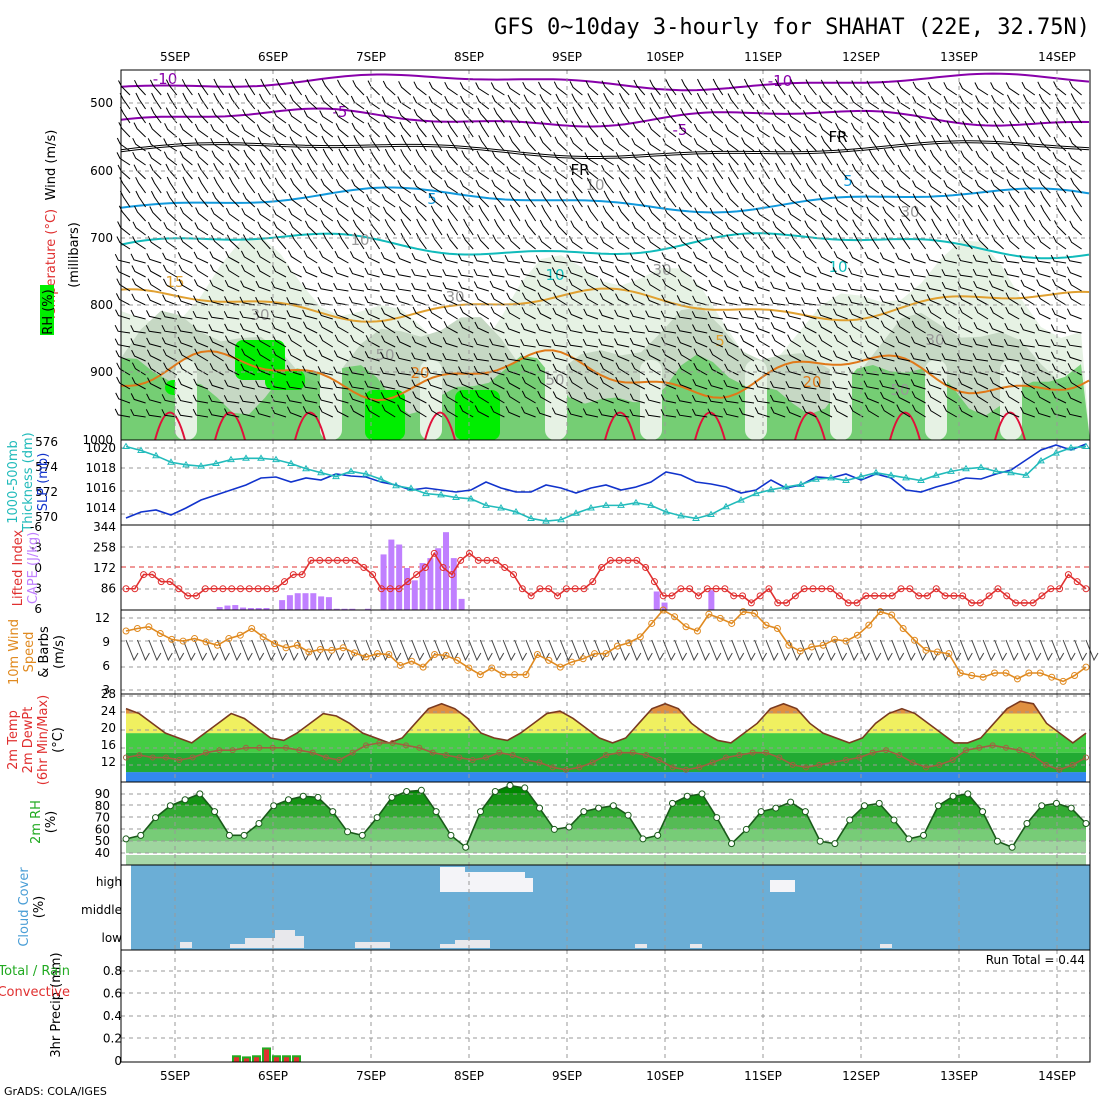 The width and height of the screenshot is (1100, 1100). I want to click on thickness-line, so click(606, 483).